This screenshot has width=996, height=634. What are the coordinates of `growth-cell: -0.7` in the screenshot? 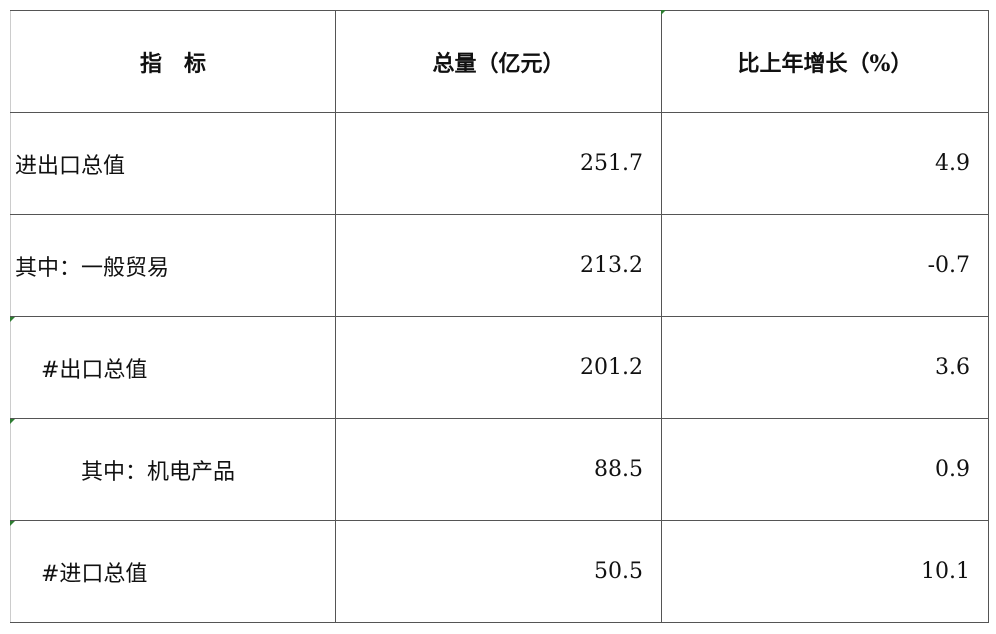 It's located at (825, 265).